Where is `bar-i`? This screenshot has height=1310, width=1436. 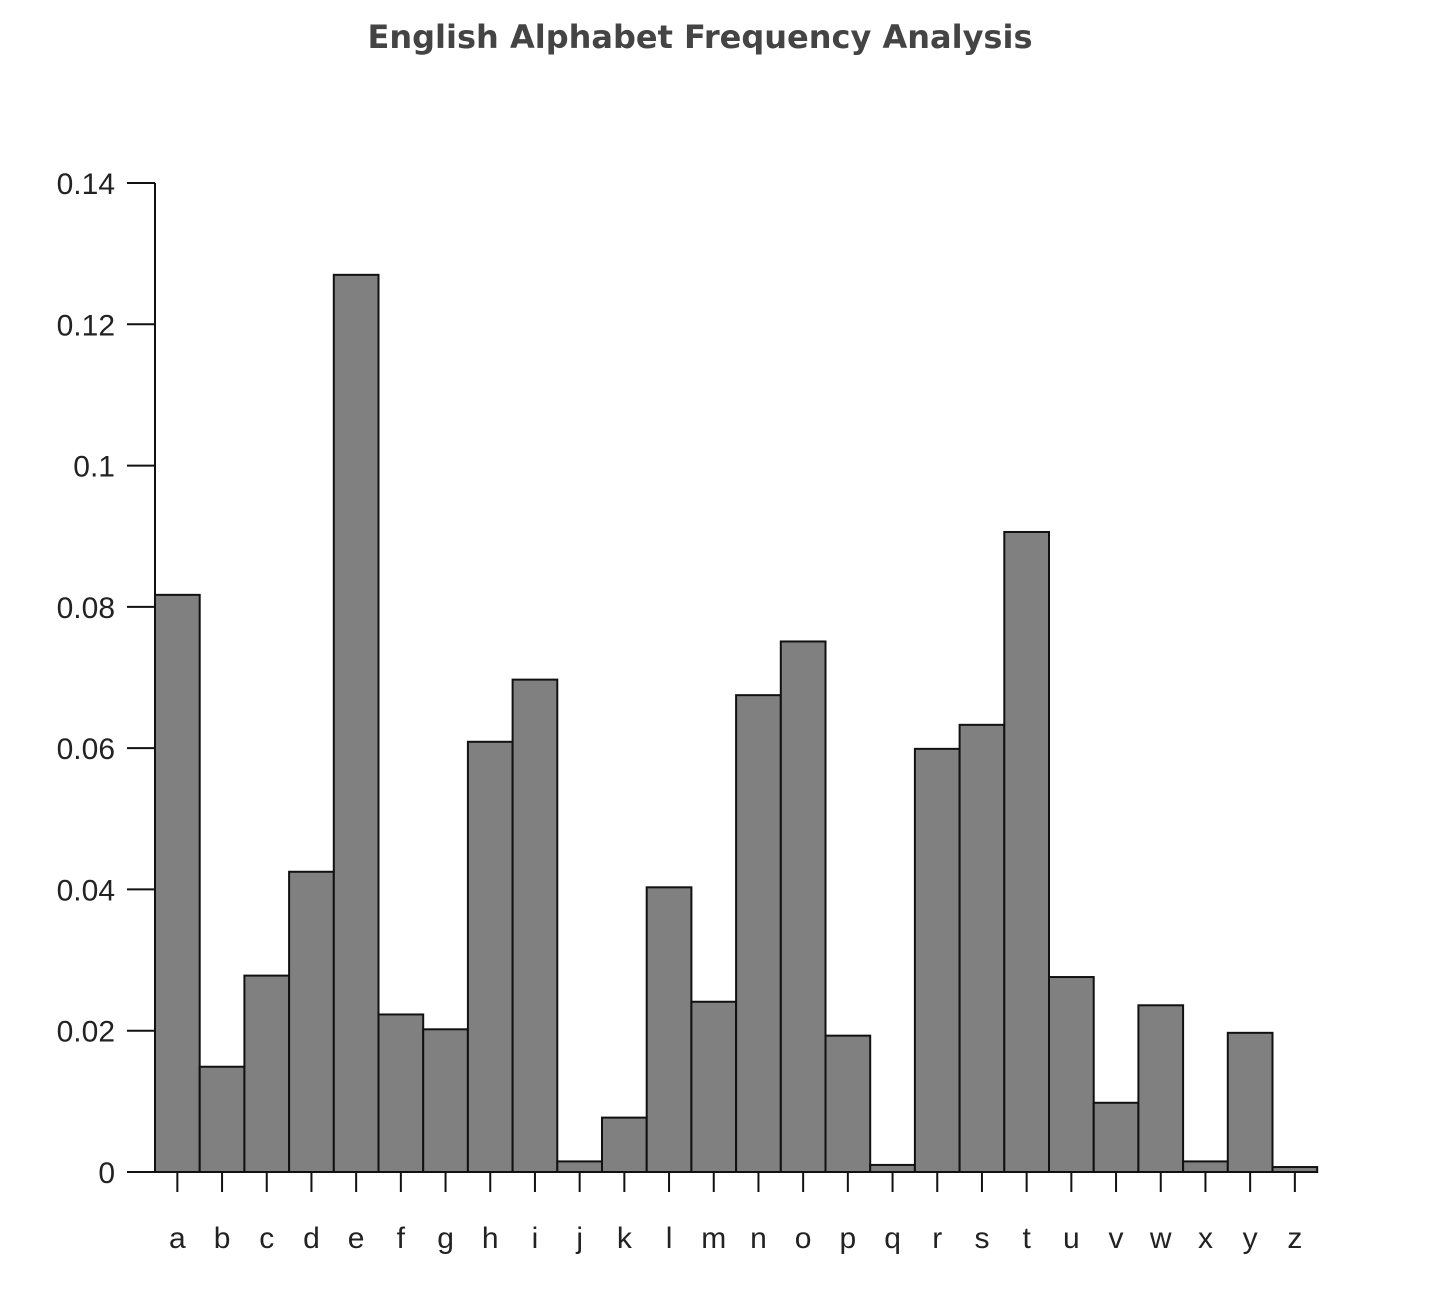
bar-i is located at coordinates (535, 925).